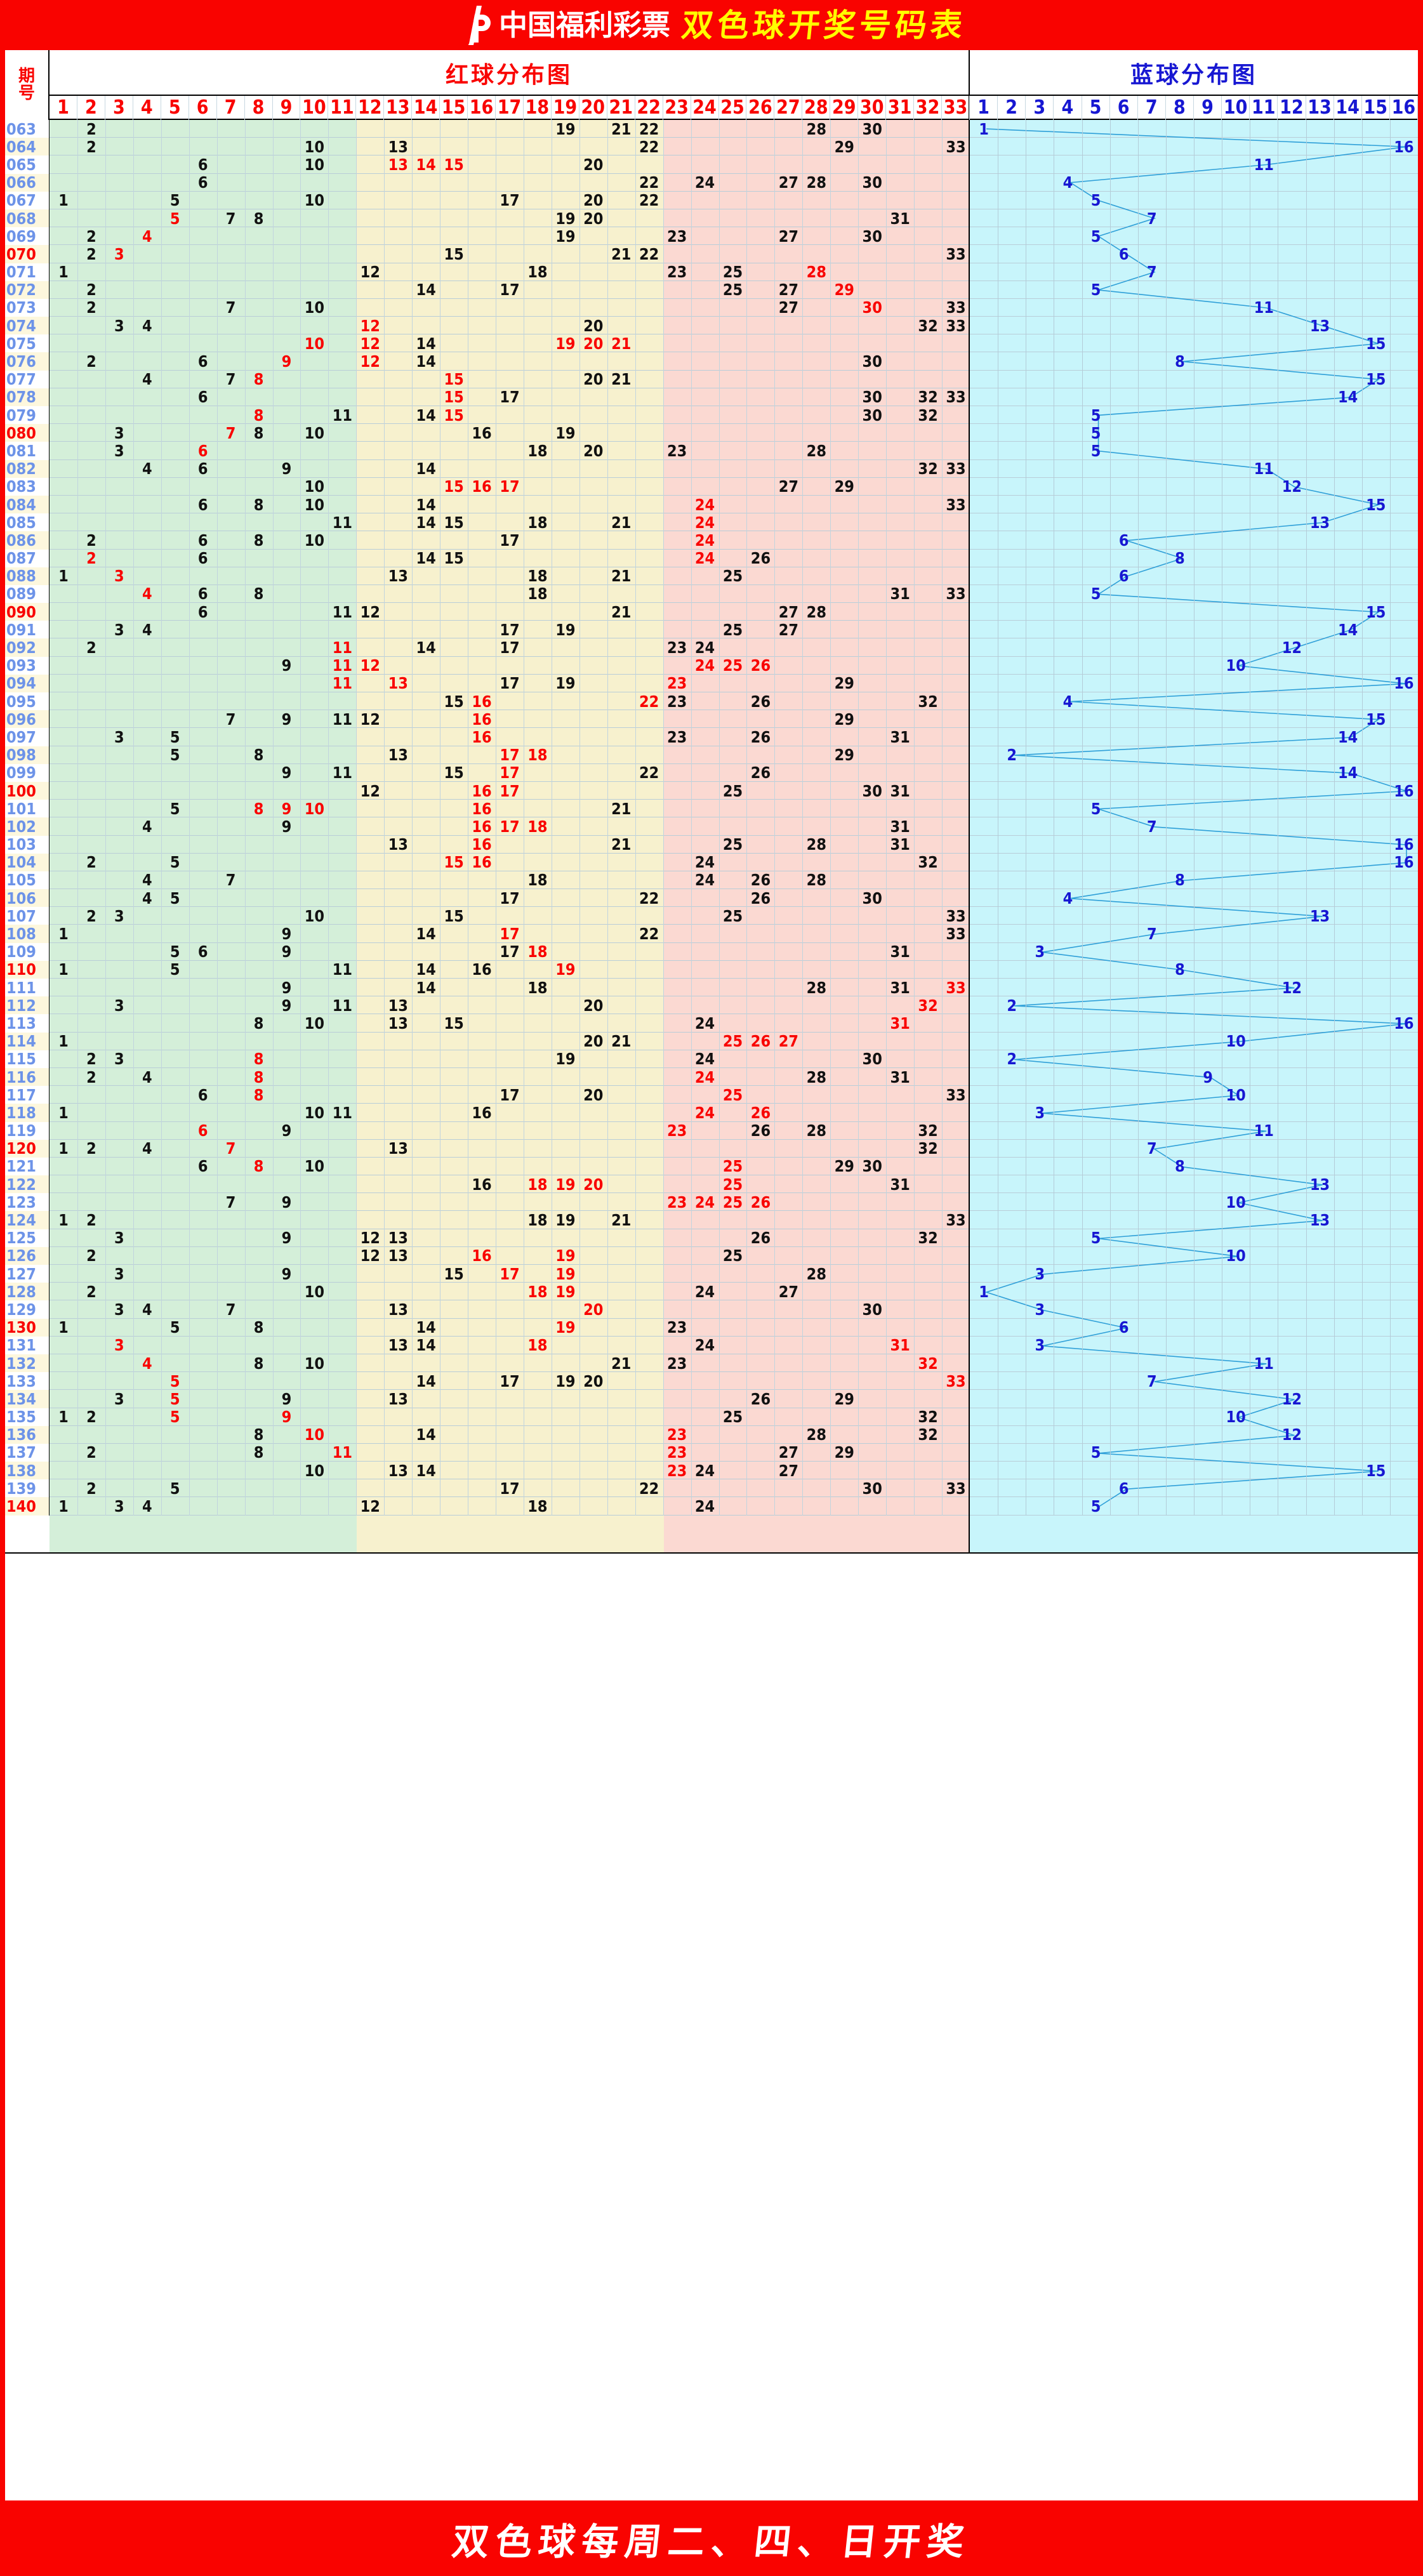 The height and width of the screenshot is (2576, 1423). I want to click on period-label: 133, so click(28, 1381).